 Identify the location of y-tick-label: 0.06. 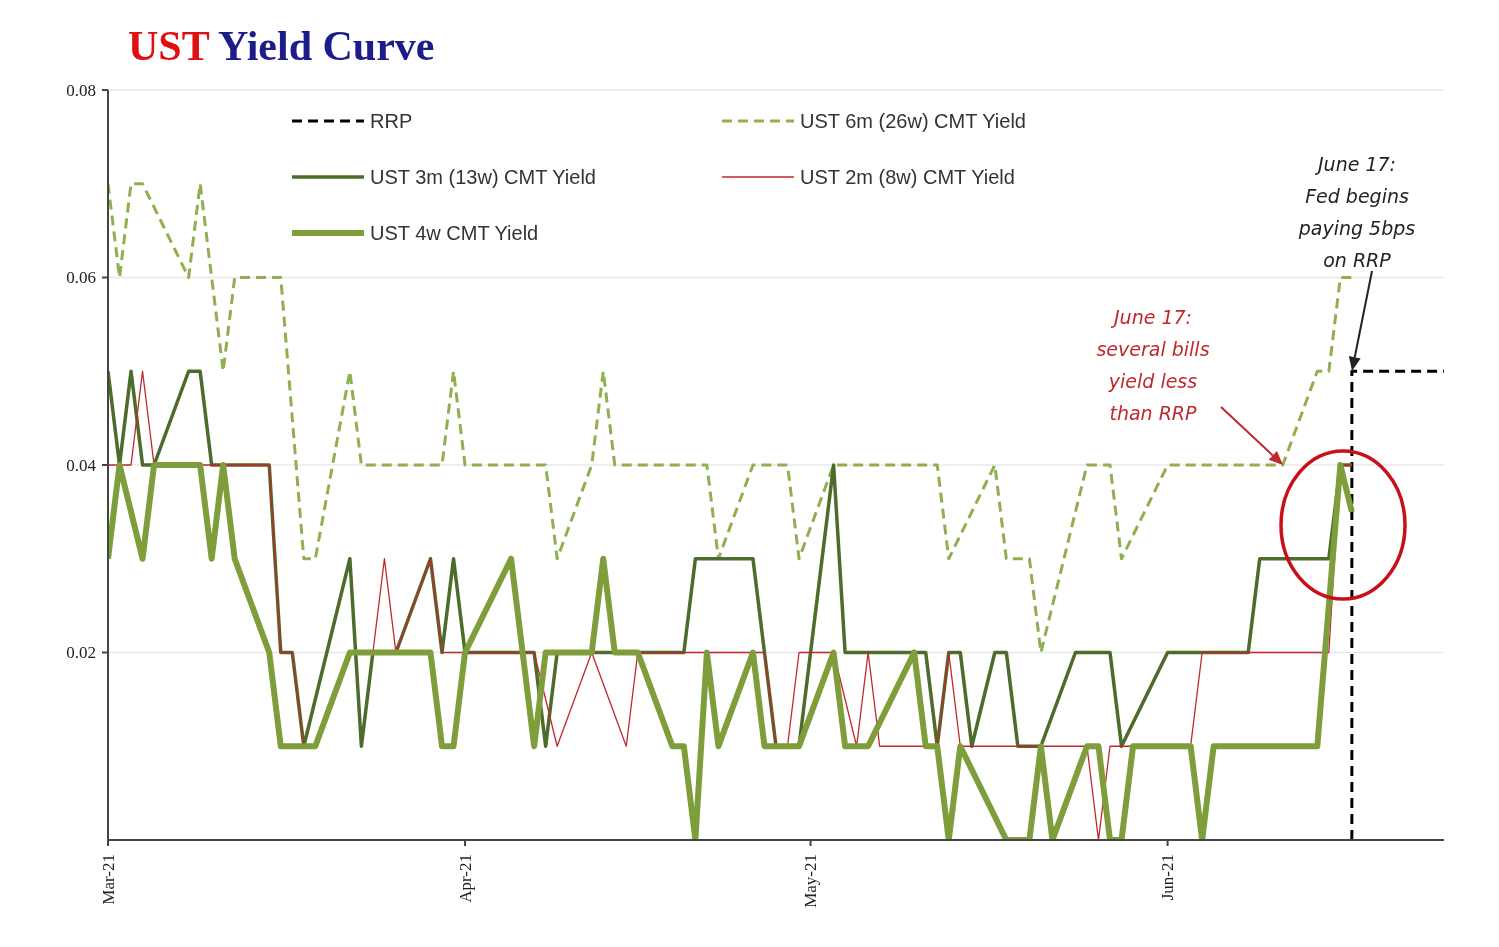
(81, 277).